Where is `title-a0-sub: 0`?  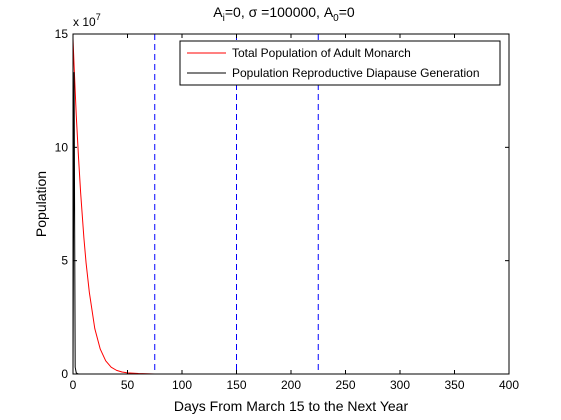 title-a0-sub: 0 is located at coordinates (336, 18).